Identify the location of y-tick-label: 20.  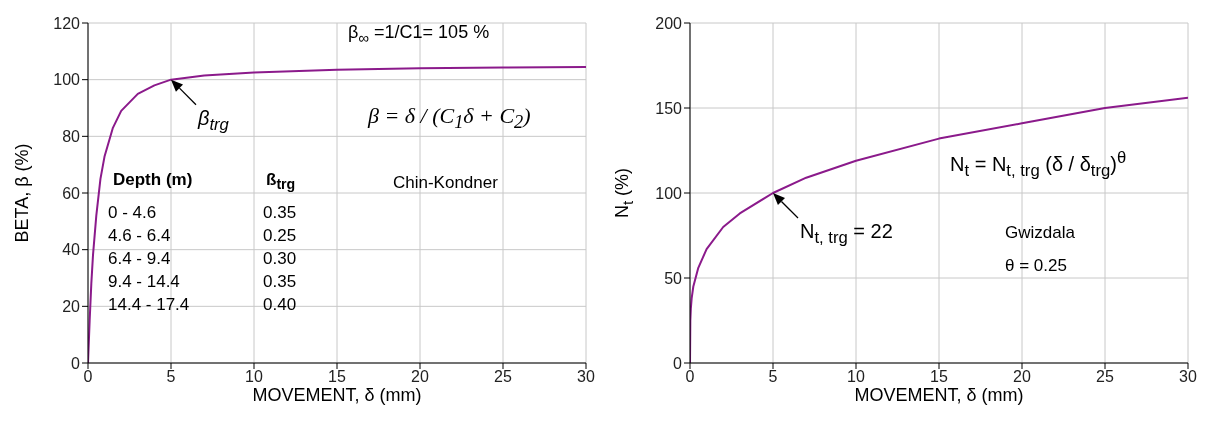
(71, 307).